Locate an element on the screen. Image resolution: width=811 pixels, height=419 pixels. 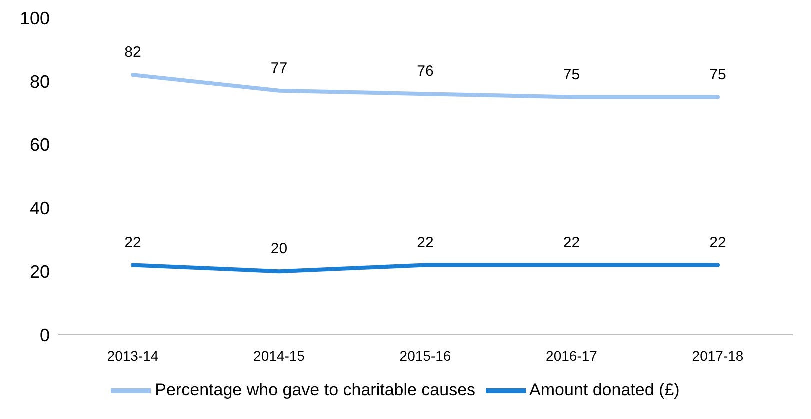
data-label: 76 is located at coordinates (425, 71).